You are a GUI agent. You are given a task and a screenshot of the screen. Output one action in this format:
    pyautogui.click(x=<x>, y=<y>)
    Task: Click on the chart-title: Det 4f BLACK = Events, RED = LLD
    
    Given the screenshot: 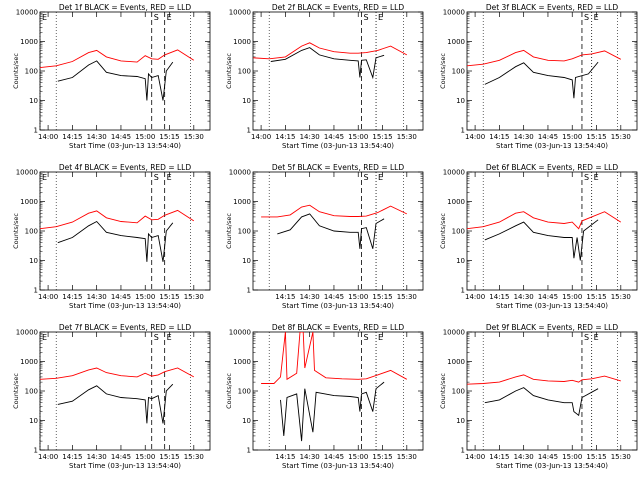 What is the action you would take?
    pyautogui.click(x=125, y=167)
    